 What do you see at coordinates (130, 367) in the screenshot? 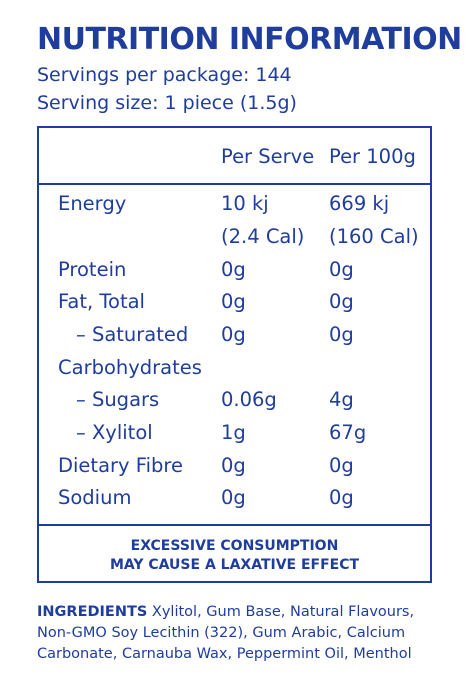
I see `row-label: Carbohydrates` at bounding box center [130, 367].